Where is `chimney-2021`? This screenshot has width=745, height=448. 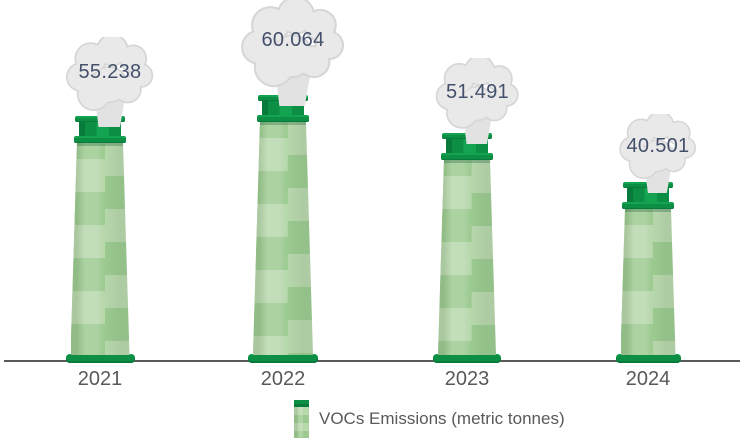 chimney-2021 is located at coordinates (100, 239).